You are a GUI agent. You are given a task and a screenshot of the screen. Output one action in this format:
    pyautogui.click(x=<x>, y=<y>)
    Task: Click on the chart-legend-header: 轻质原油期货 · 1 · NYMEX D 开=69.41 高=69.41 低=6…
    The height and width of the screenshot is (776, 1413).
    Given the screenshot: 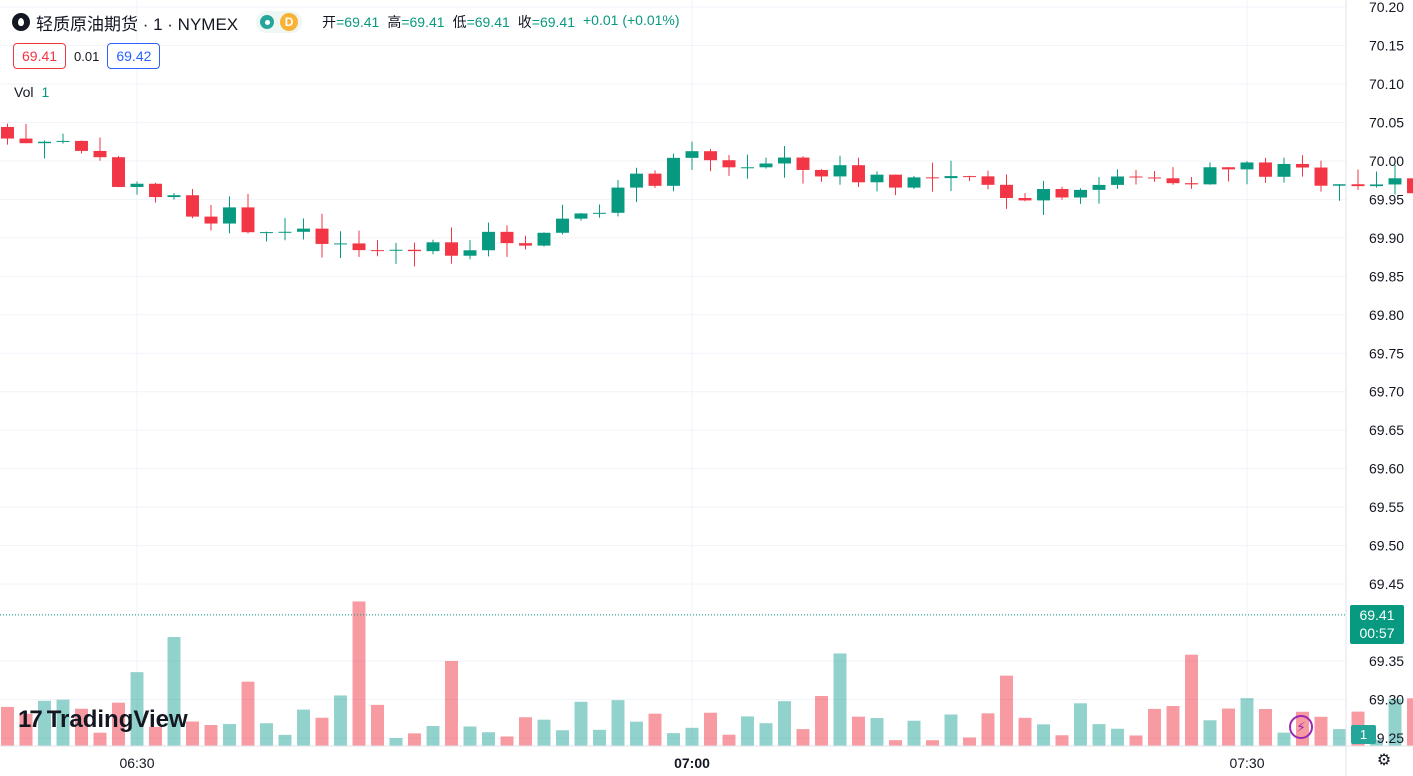 What is the action you would take?
    pyautogui.click(x=346, y=22)
    